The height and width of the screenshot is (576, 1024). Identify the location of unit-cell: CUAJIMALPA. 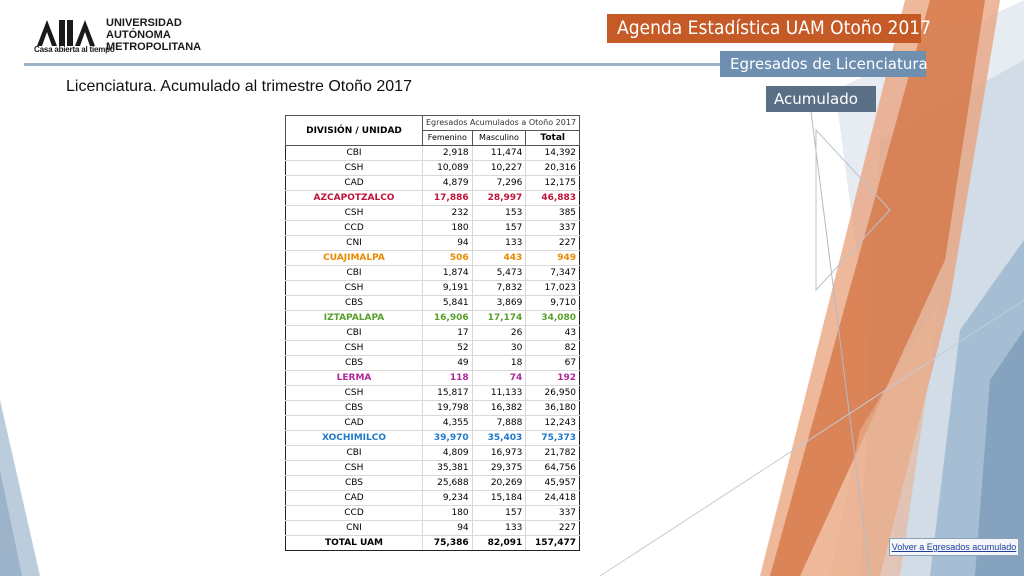
(354, 258).